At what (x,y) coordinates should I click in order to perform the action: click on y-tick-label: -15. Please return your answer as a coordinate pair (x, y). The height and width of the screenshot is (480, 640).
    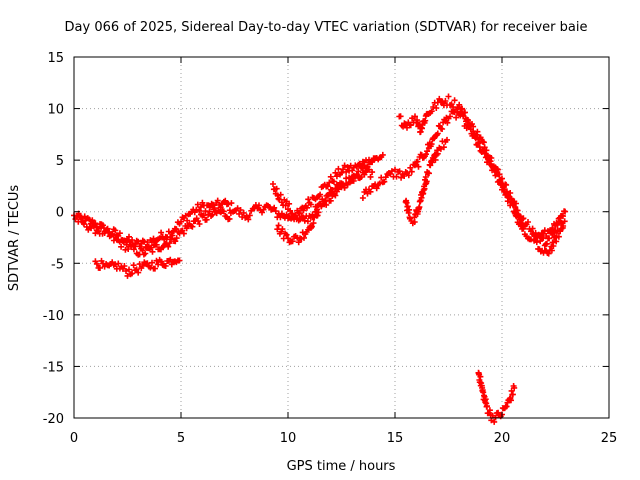
    Looking at the image, I should click on (53, 367).